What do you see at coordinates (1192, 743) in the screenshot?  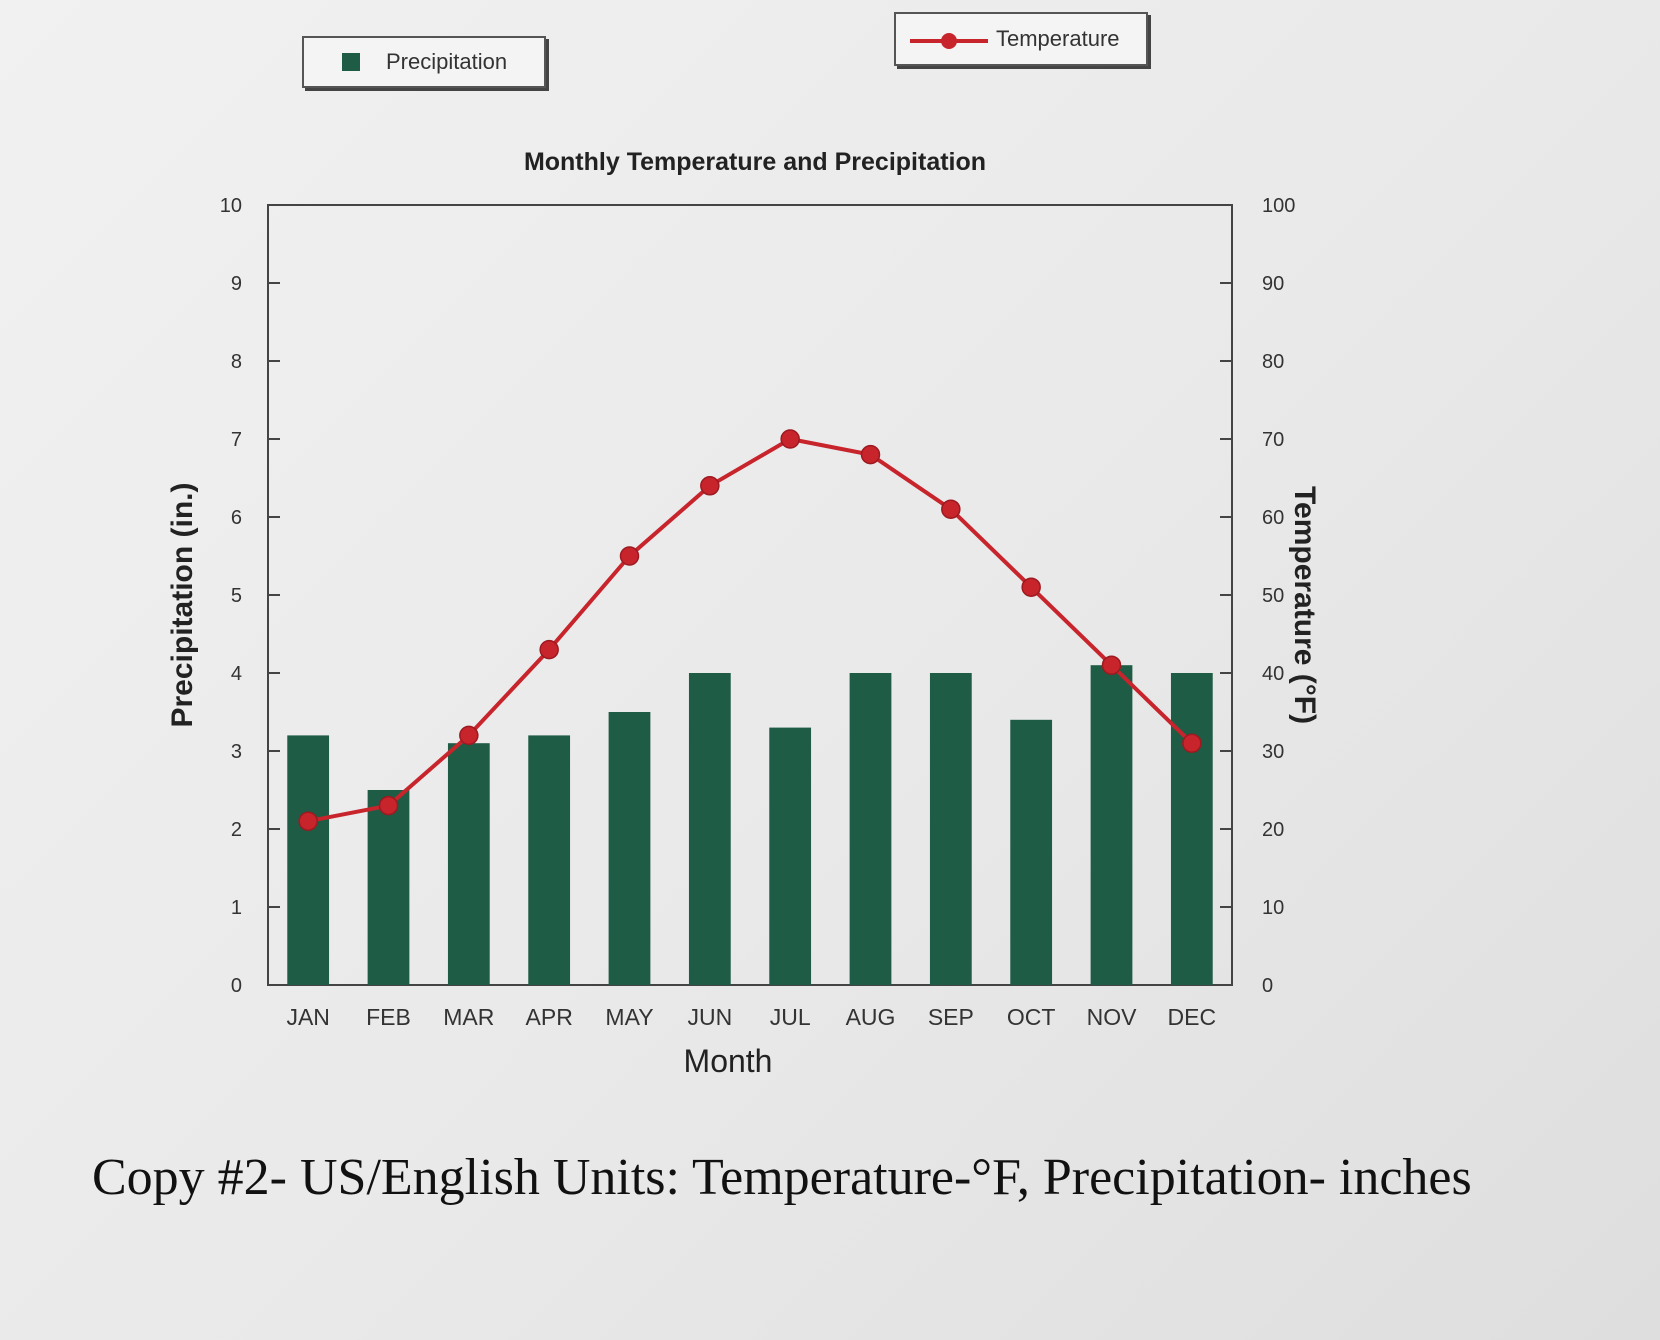 I see `temperature-point-dec` at bounding box center [1192, 743].